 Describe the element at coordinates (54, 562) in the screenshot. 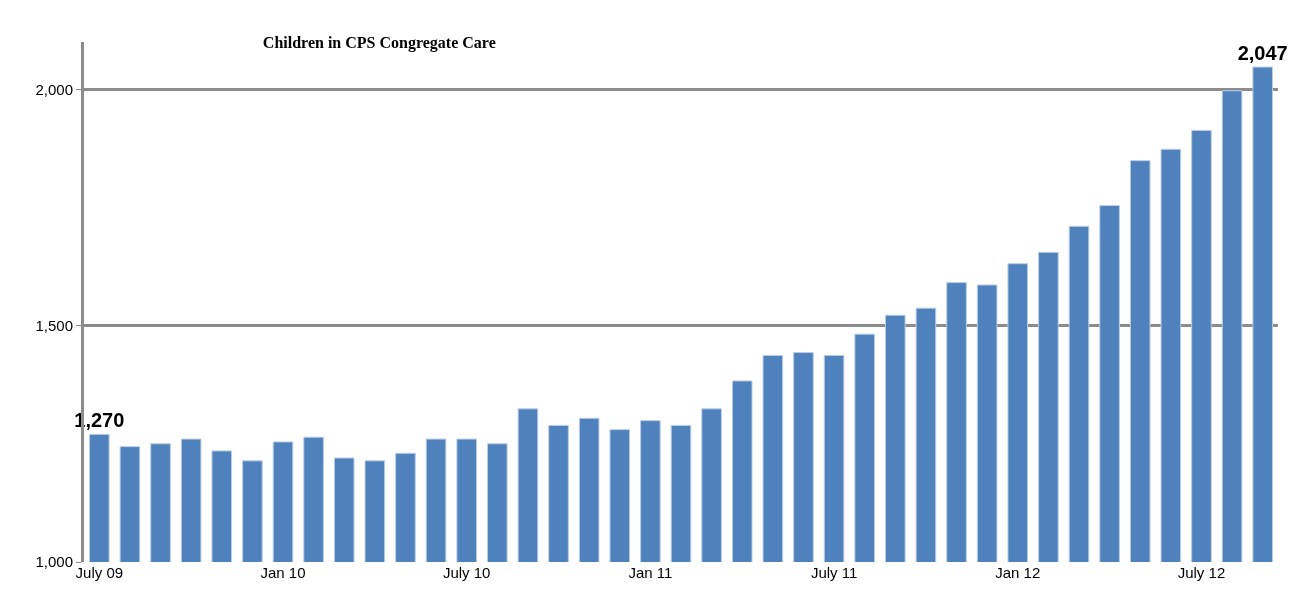

I see `y-tick-label: 1,000` at that location.